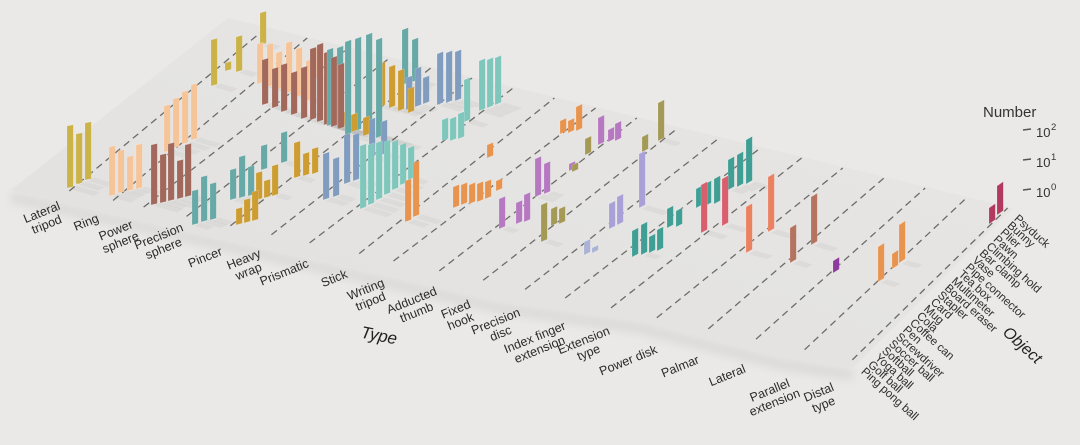 The height and width of the screenshot is (445, 1080). I want to click on svg-text: 0, so click(1053, 187).